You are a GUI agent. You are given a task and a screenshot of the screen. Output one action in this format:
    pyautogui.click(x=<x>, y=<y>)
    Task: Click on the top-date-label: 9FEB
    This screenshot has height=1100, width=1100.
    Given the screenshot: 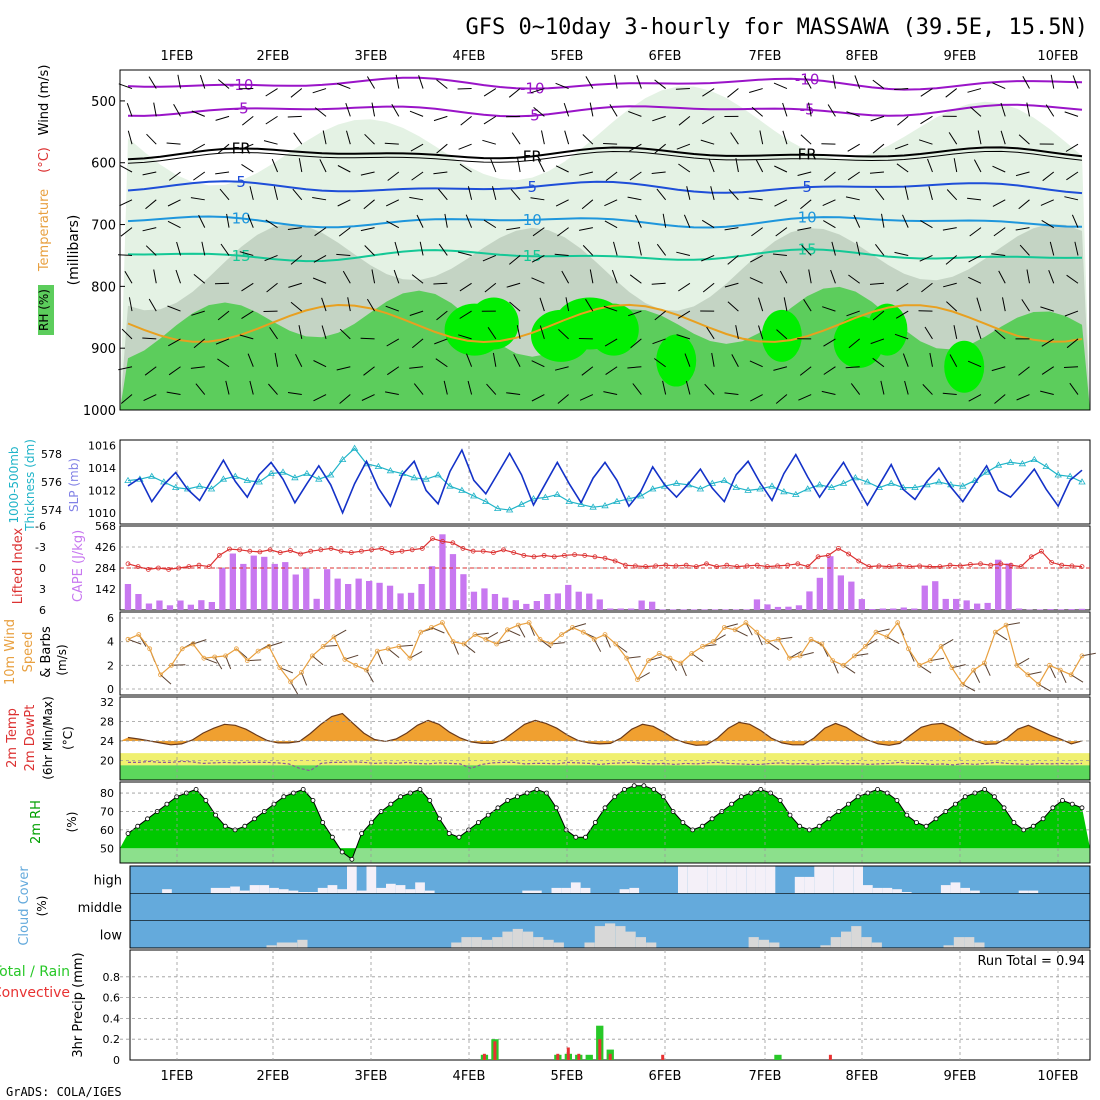 What is the action you would take?
    pyautogui.click(x=960, y=56)
    